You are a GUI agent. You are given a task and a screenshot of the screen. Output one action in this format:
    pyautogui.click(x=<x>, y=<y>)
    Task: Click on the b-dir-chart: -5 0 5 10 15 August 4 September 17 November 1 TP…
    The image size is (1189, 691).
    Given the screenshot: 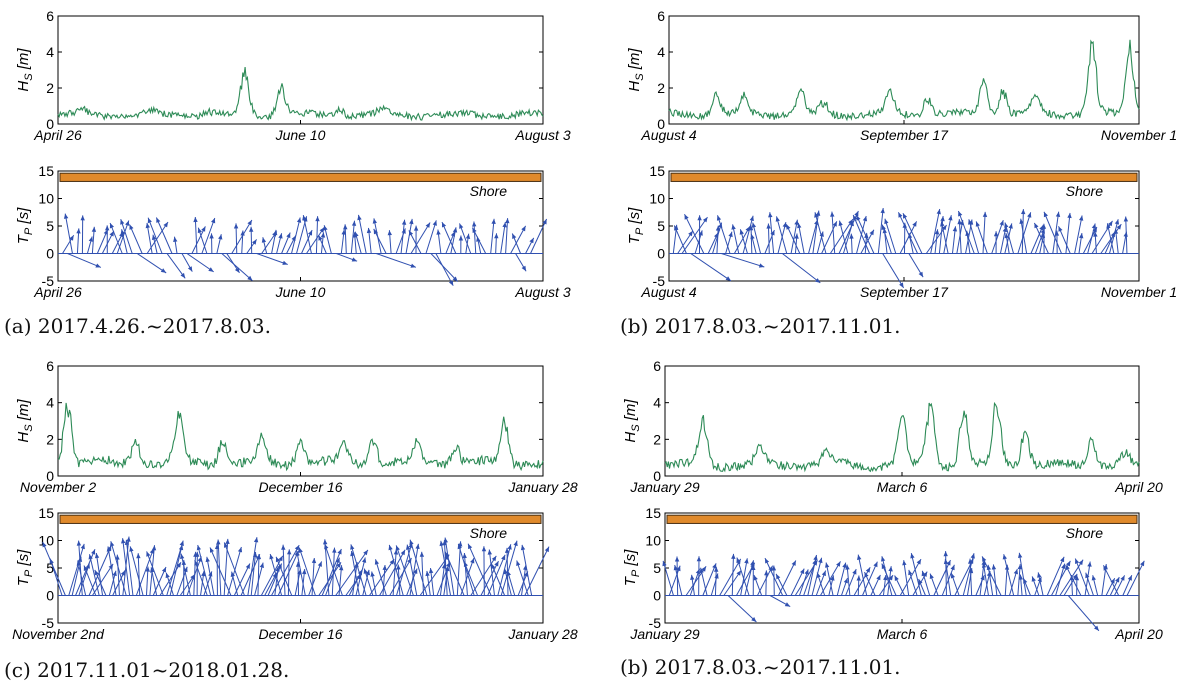 What is the action you would take?
    pyautogui.click(x=901, y=231)
    